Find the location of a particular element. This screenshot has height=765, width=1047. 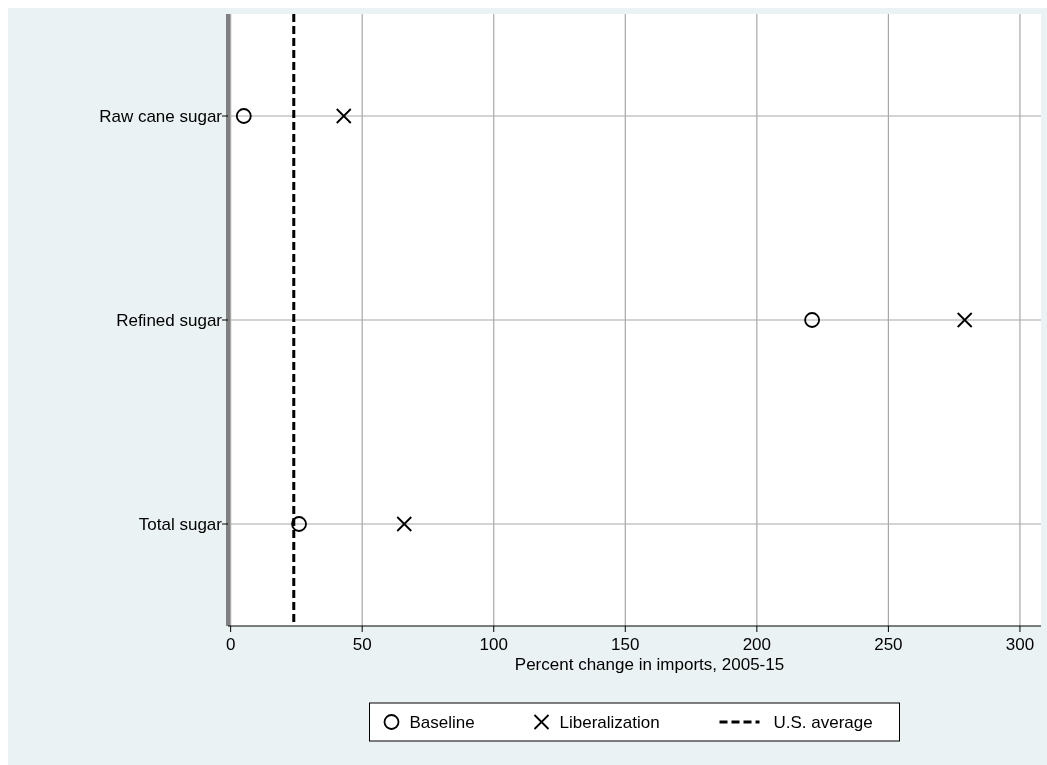

x-tick-label: 200 is located at coordinates (757, 644).